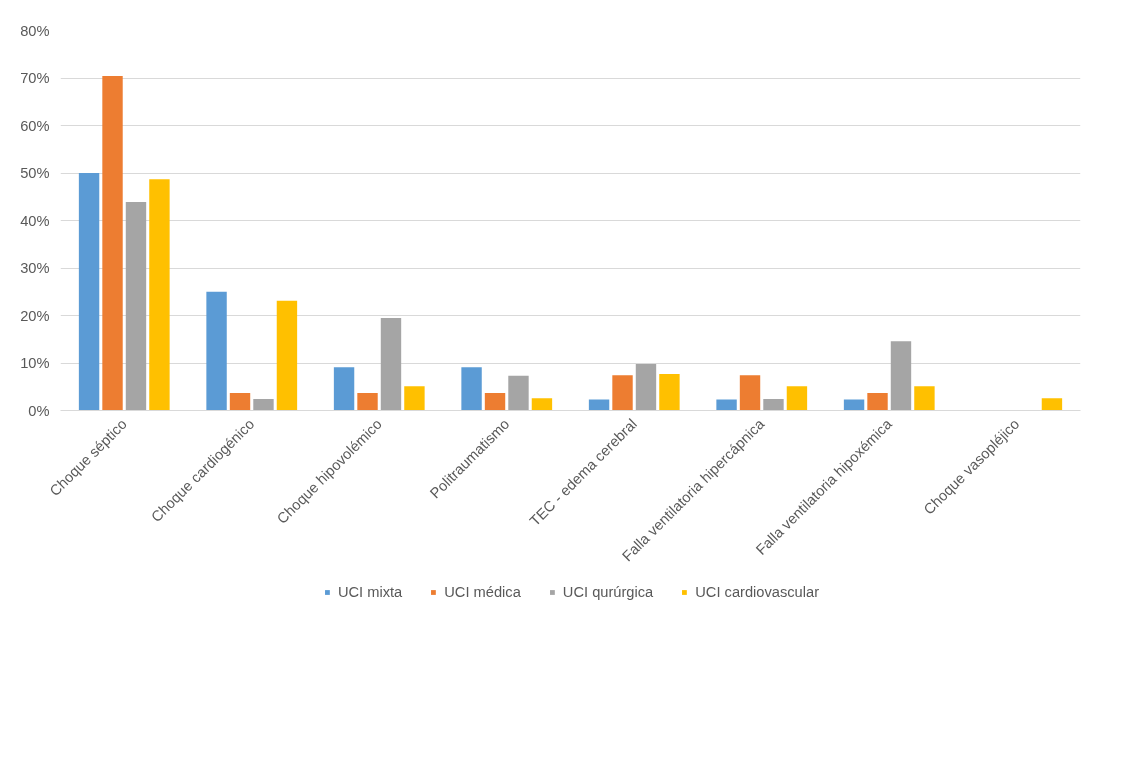 The image size is (1148, 761). Describe the element at coordinates (35, 268) in the screenshot. I see `y-tick-label: 30%` at that location.